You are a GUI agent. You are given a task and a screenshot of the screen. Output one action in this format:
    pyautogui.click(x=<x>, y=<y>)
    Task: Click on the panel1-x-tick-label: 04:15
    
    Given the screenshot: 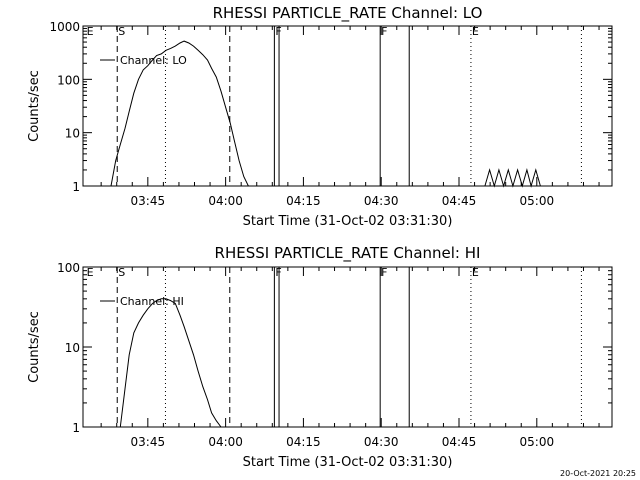 What is the action you would take?
    pyautogui.click(x=303, y=201)
    